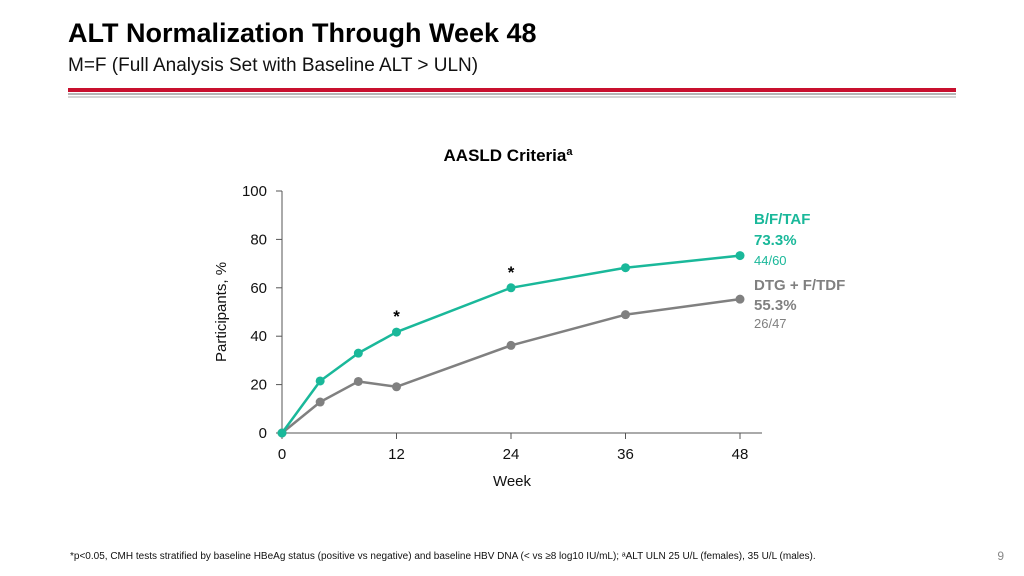  Describe the element at coordinates (625, 454) in the screenshot. I see `x-tick-label: 36` at that location.